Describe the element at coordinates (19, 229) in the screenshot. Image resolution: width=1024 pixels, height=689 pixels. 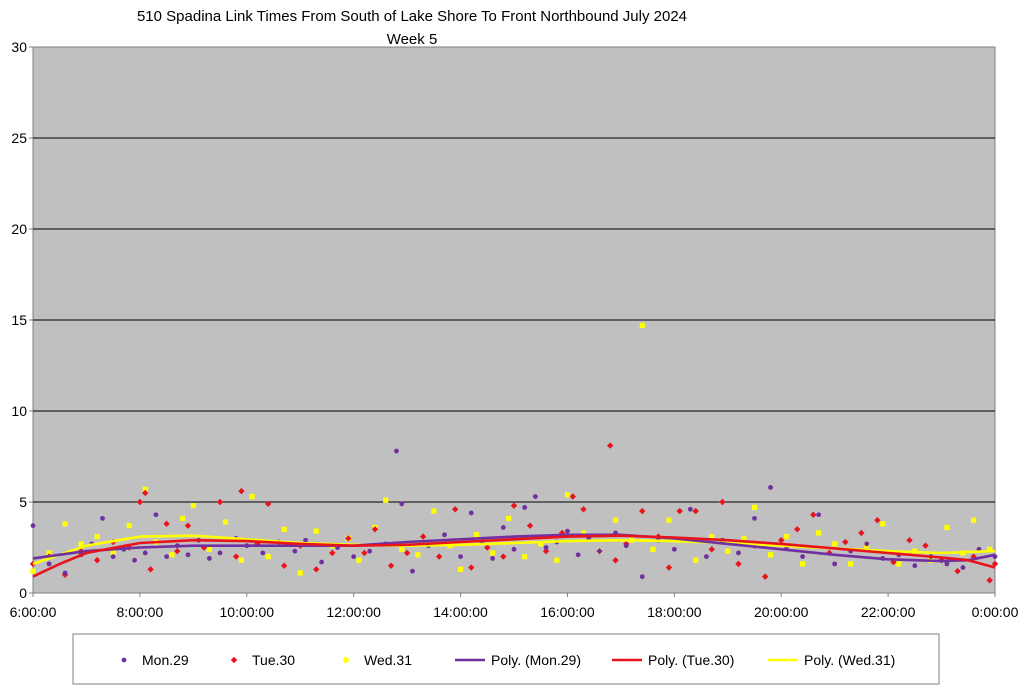
I see `y-tick-label: 20` at that location.